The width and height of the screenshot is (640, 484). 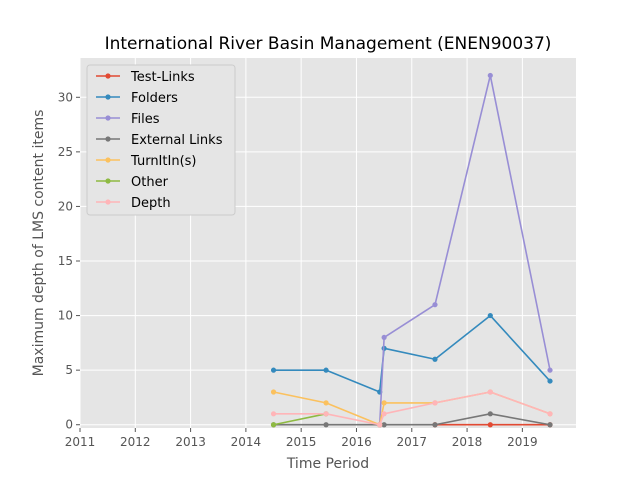 What do you see at coordinates (522, 442) in the screenshot?
I see `x-tick-label: 2019` at bounding box center [522, 442].